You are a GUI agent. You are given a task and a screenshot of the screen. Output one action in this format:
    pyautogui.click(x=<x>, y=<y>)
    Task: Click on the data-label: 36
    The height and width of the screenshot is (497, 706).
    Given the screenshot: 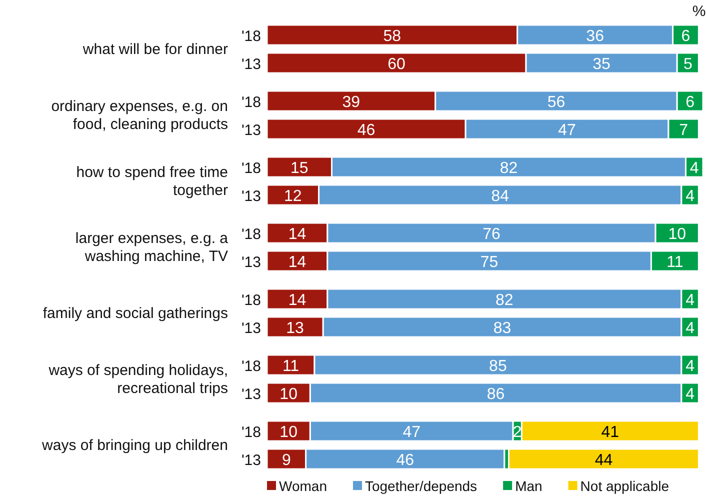 What is the action you would take?
    pyautogui.click(x=595, y=36)
    